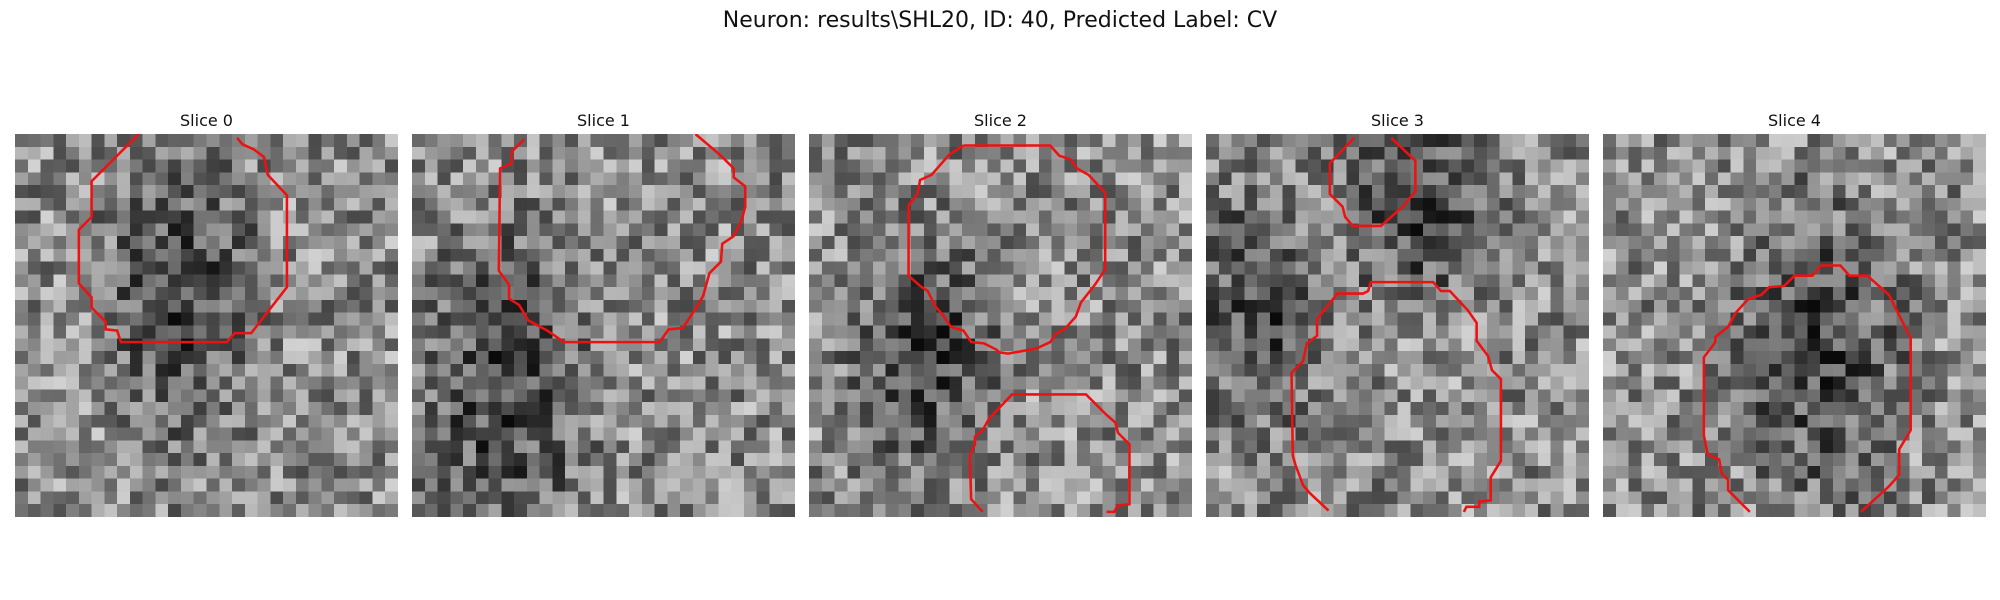 The width and height of the screenshot is (2000, 600). I want to click on slice-title-2: Slice 2, so click(1000, 120).